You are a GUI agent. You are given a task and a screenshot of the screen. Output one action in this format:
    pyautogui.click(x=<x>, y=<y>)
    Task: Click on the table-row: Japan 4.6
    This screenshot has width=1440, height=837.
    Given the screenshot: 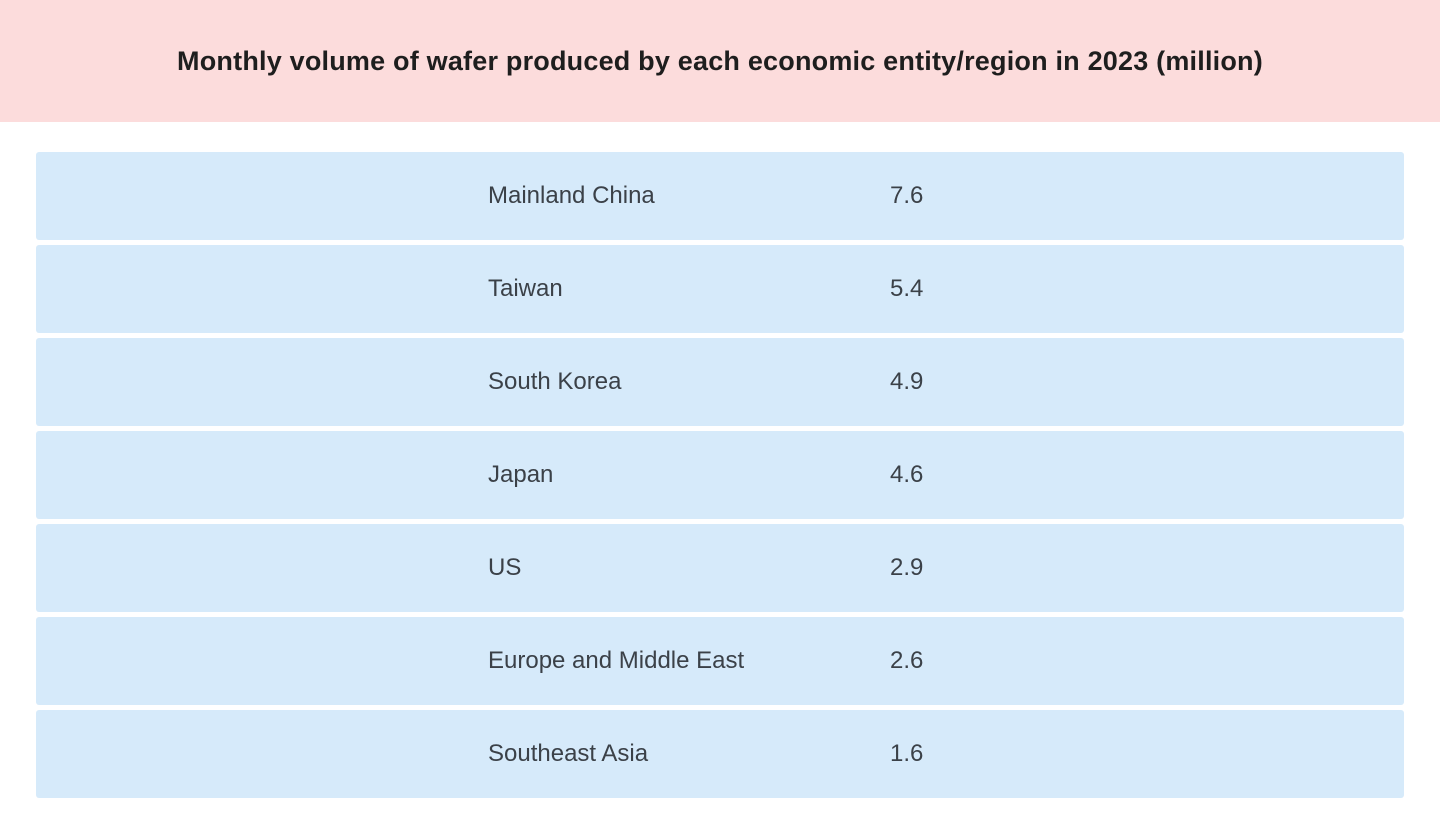 What is the action you would take?
    pyautogui.click(x=720, y=475)
    